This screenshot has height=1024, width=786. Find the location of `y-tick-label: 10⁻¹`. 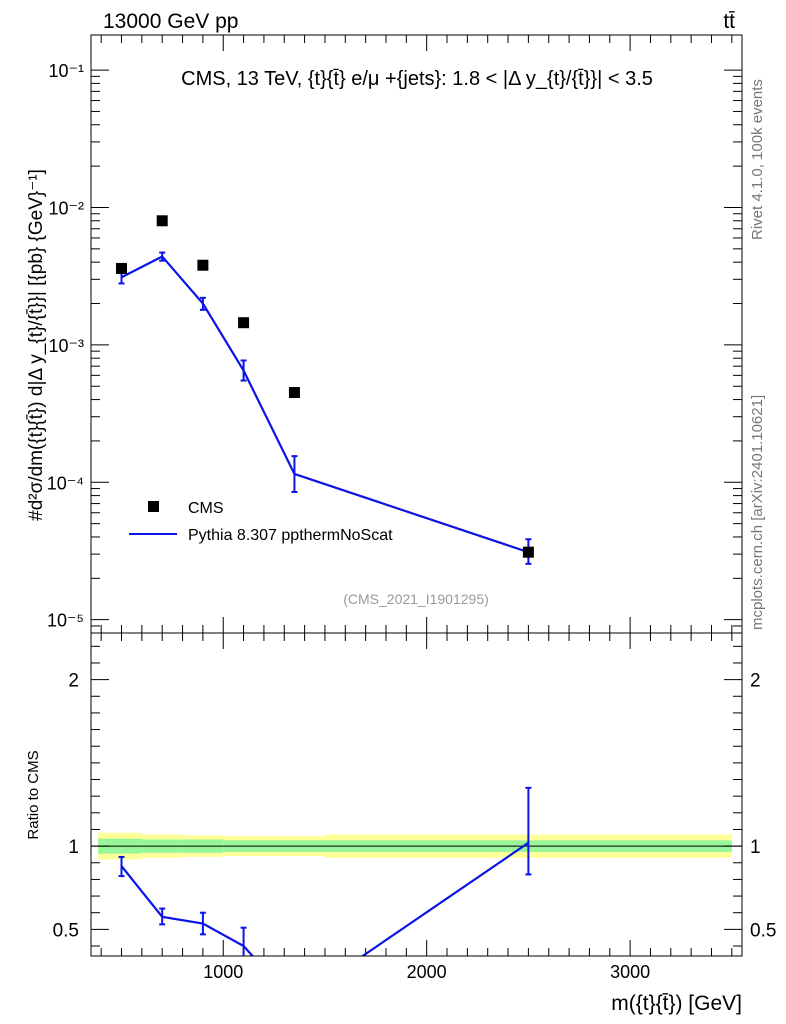

y-tick-label: 10⁻¹ is located at coordinates (66, 71).